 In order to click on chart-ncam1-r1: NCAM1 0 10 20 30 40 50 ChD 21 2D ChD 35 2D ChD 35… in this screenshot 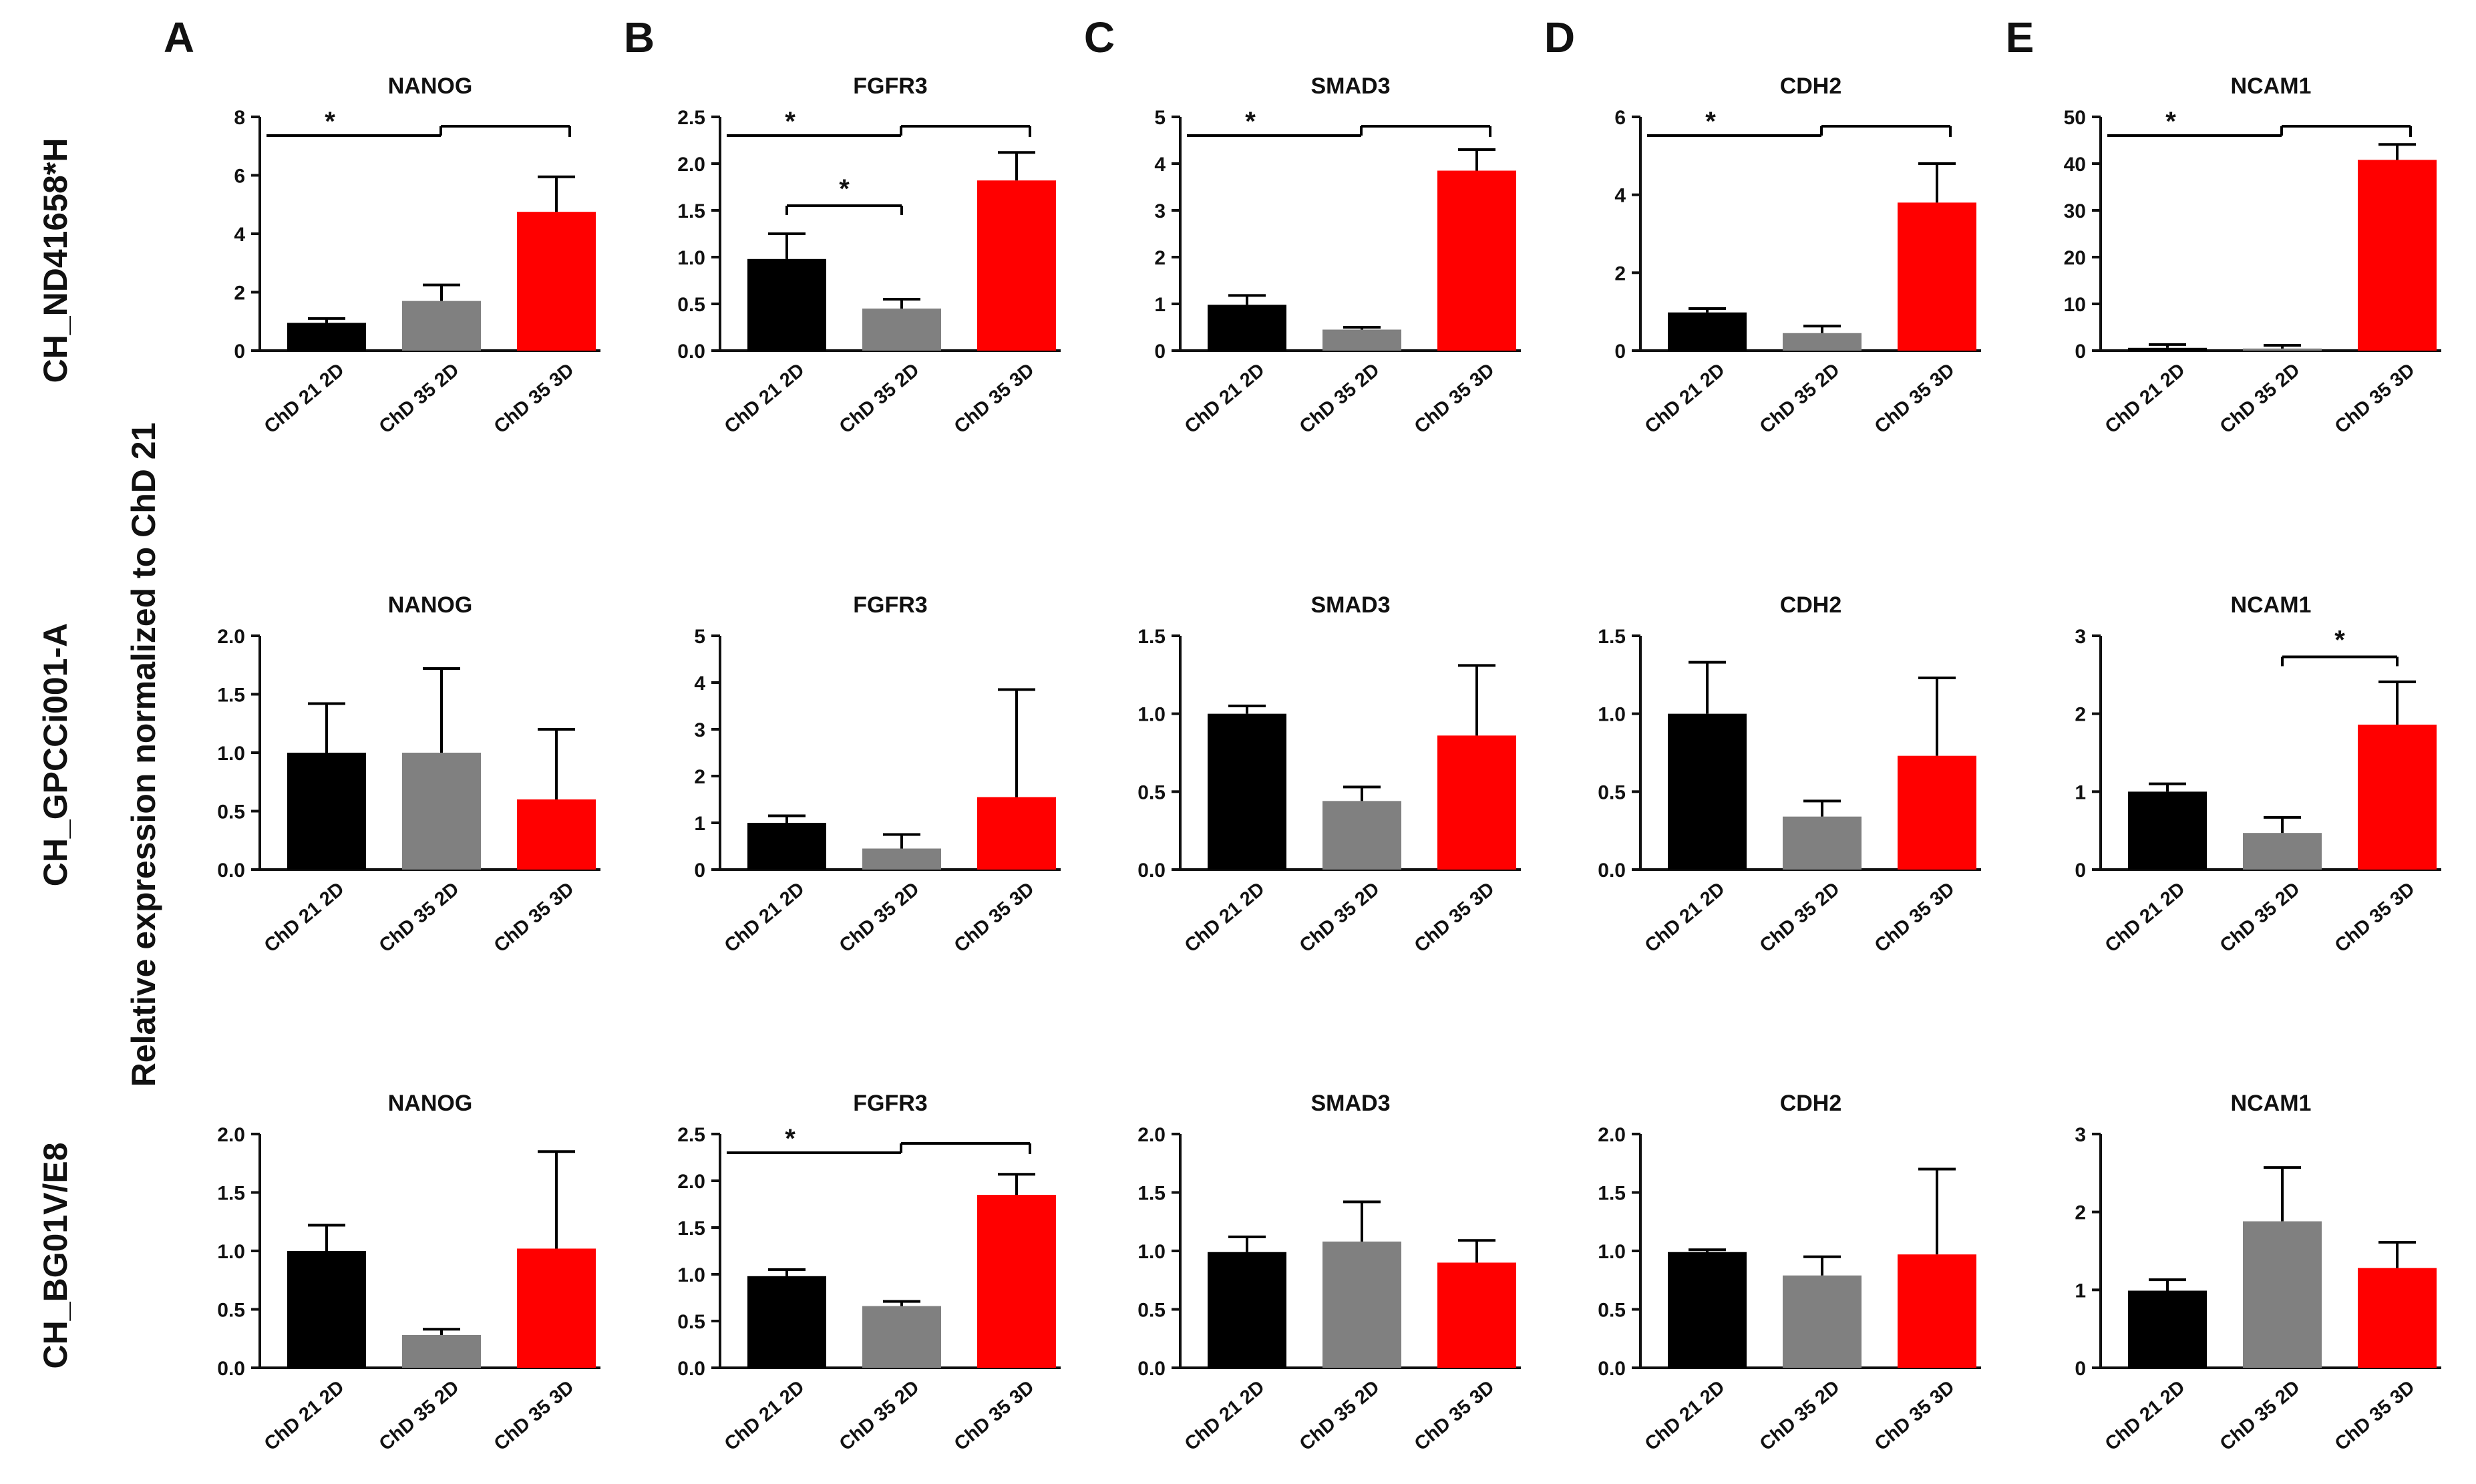, I will do `click(2252, 255)`.